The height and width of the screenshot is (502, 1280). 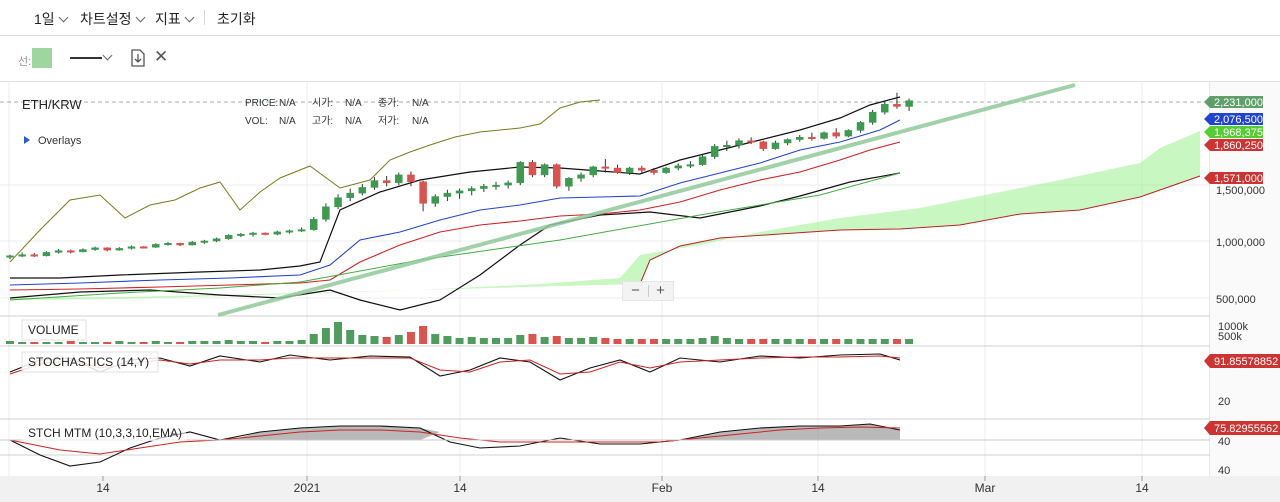 I want to click on legend-vol-label: VOL:, so click(x=256, y=121).